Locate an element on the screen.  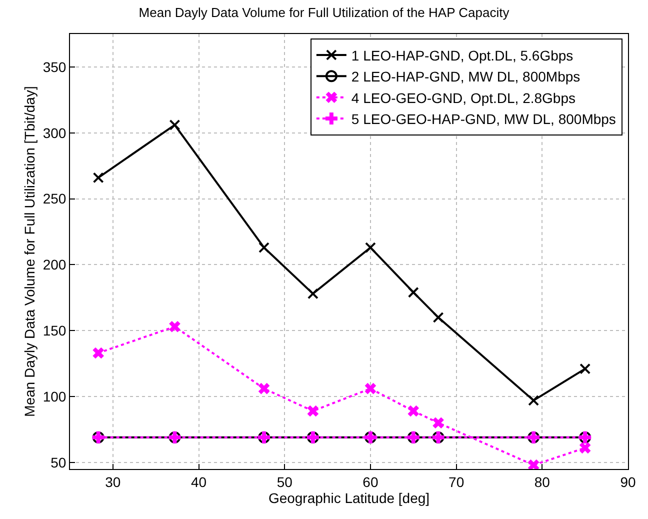
x-tick-label: 80 is located at coordinates (542, 482).